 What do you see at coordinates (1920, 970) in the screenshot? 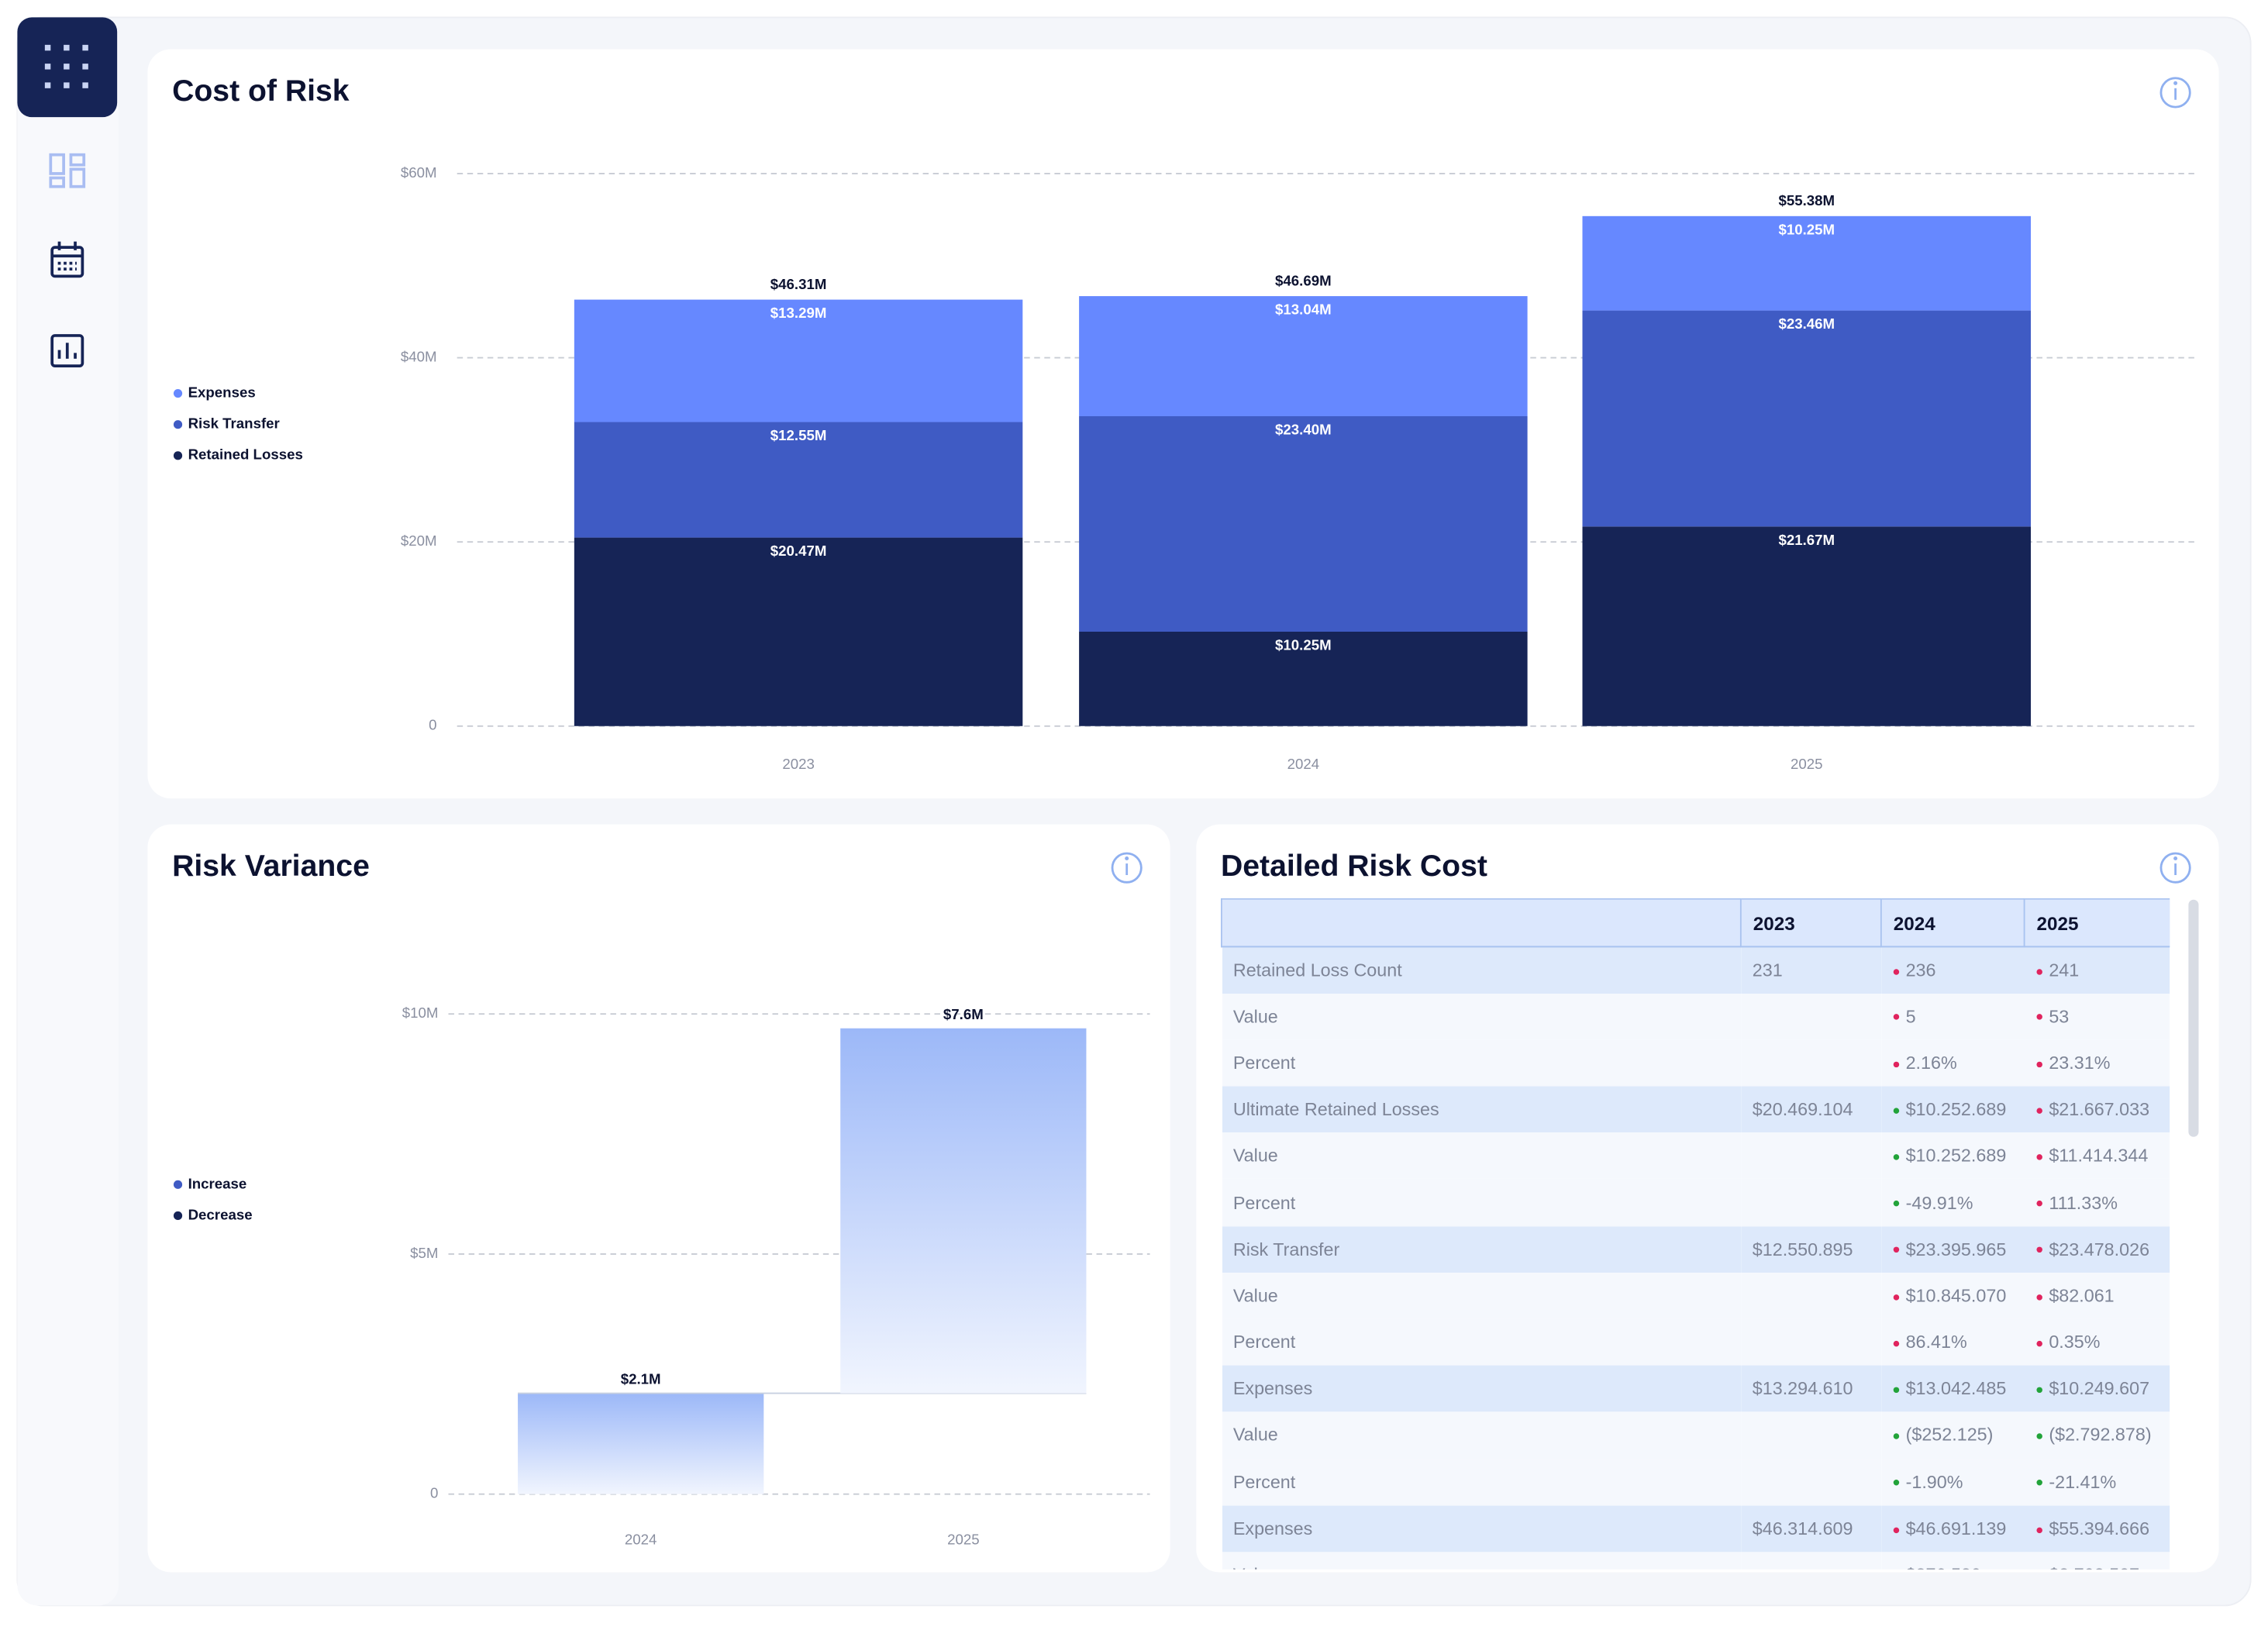
I see `cell-value: 236` at bounding box center [1920, 970].